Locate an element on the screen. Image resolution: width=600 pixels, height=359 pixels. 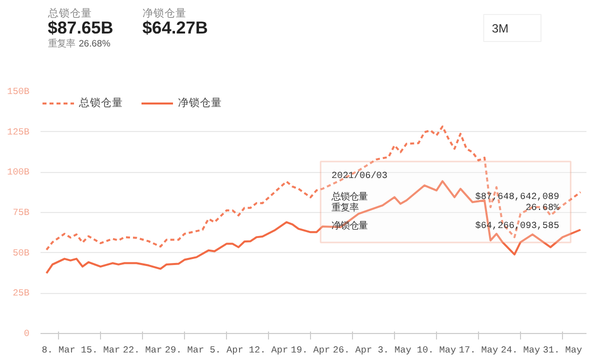
annotation: 2021/06/03 is located at coordinates (360, 175).